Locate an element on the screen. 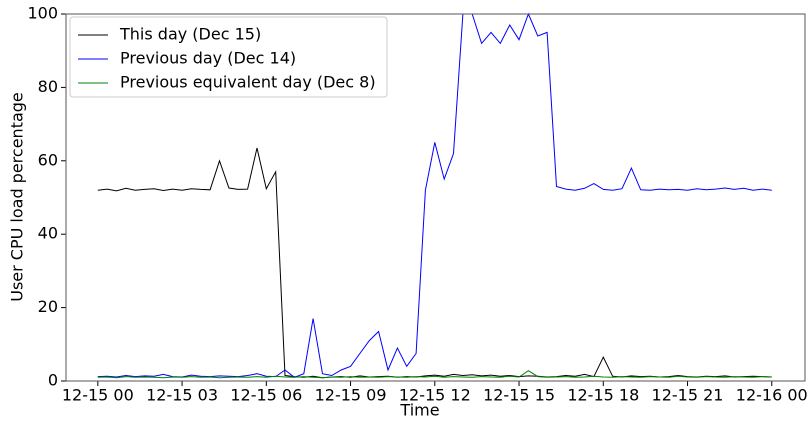  y-tick-label: 80 is located at coordinates (48, 86).